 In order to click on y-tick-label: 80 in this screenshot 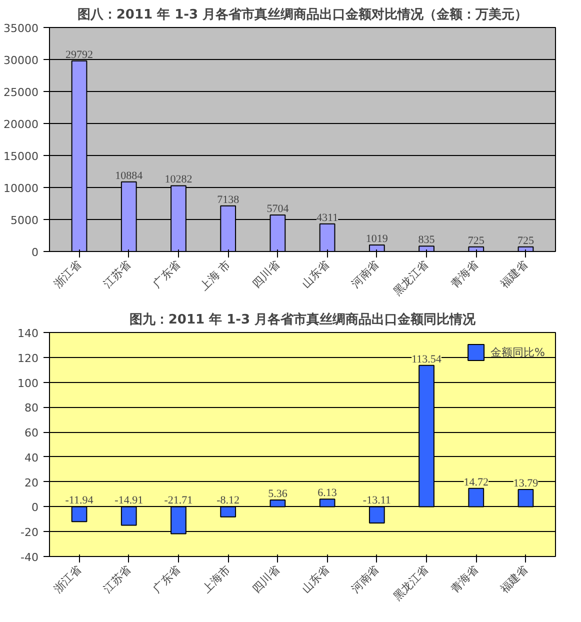, I will do `click(31, 408)`.